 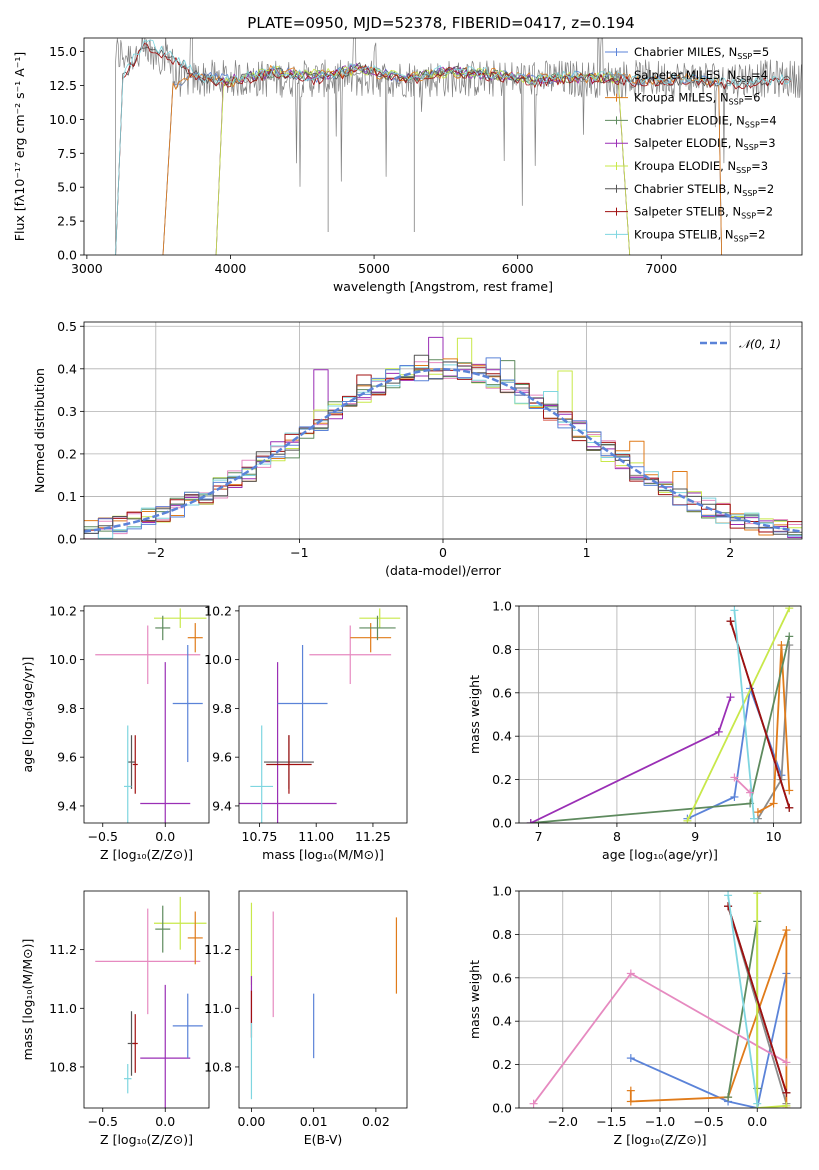 I want to click on x-tick-label: 11.25, so click(x=373, y=836).